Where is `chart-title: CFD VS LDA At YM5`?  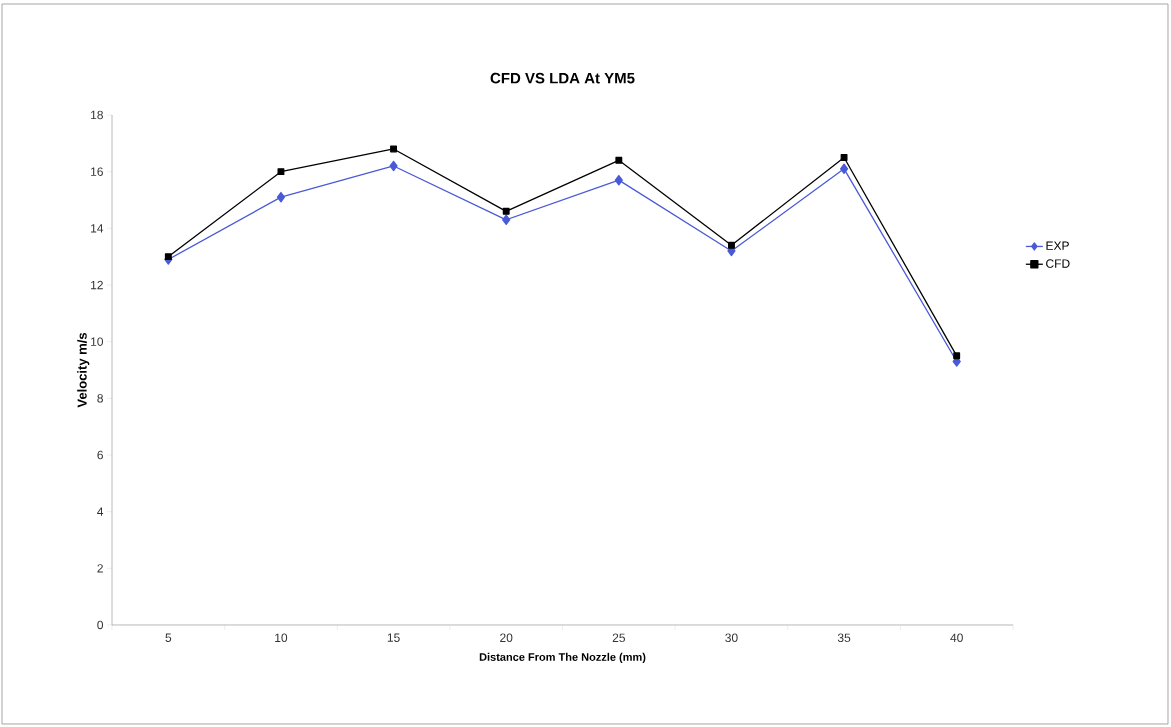 chart-title: CFD VS LDA At YM5 is located at coordinates (562, 78).